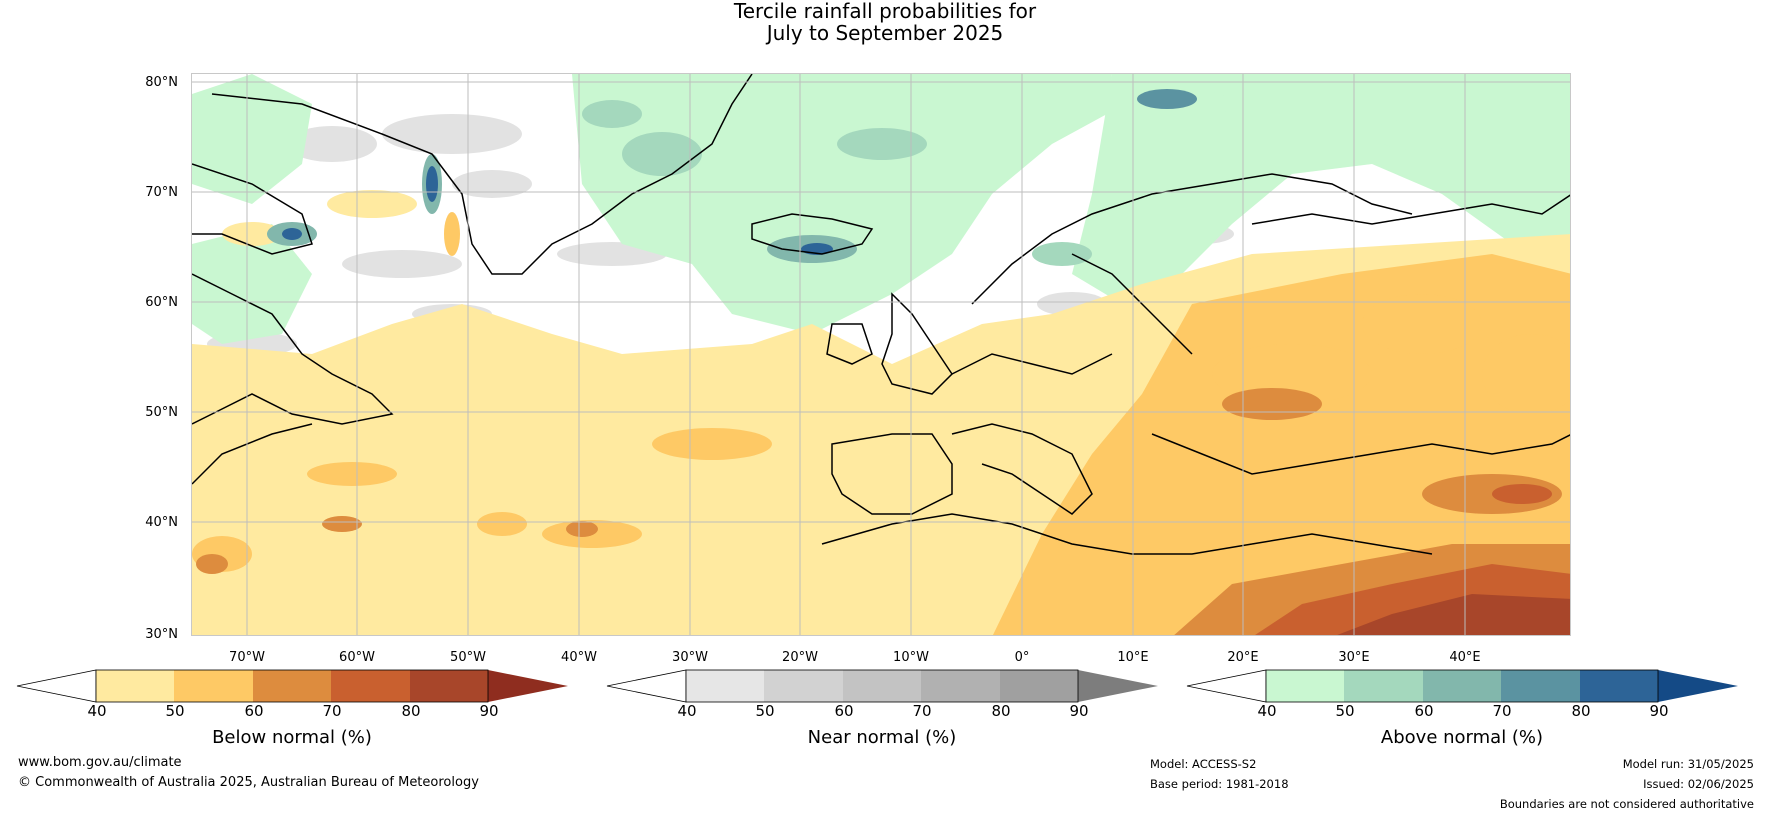  I want to click on lon-label-20e: 20°E, so click(1243, 657).